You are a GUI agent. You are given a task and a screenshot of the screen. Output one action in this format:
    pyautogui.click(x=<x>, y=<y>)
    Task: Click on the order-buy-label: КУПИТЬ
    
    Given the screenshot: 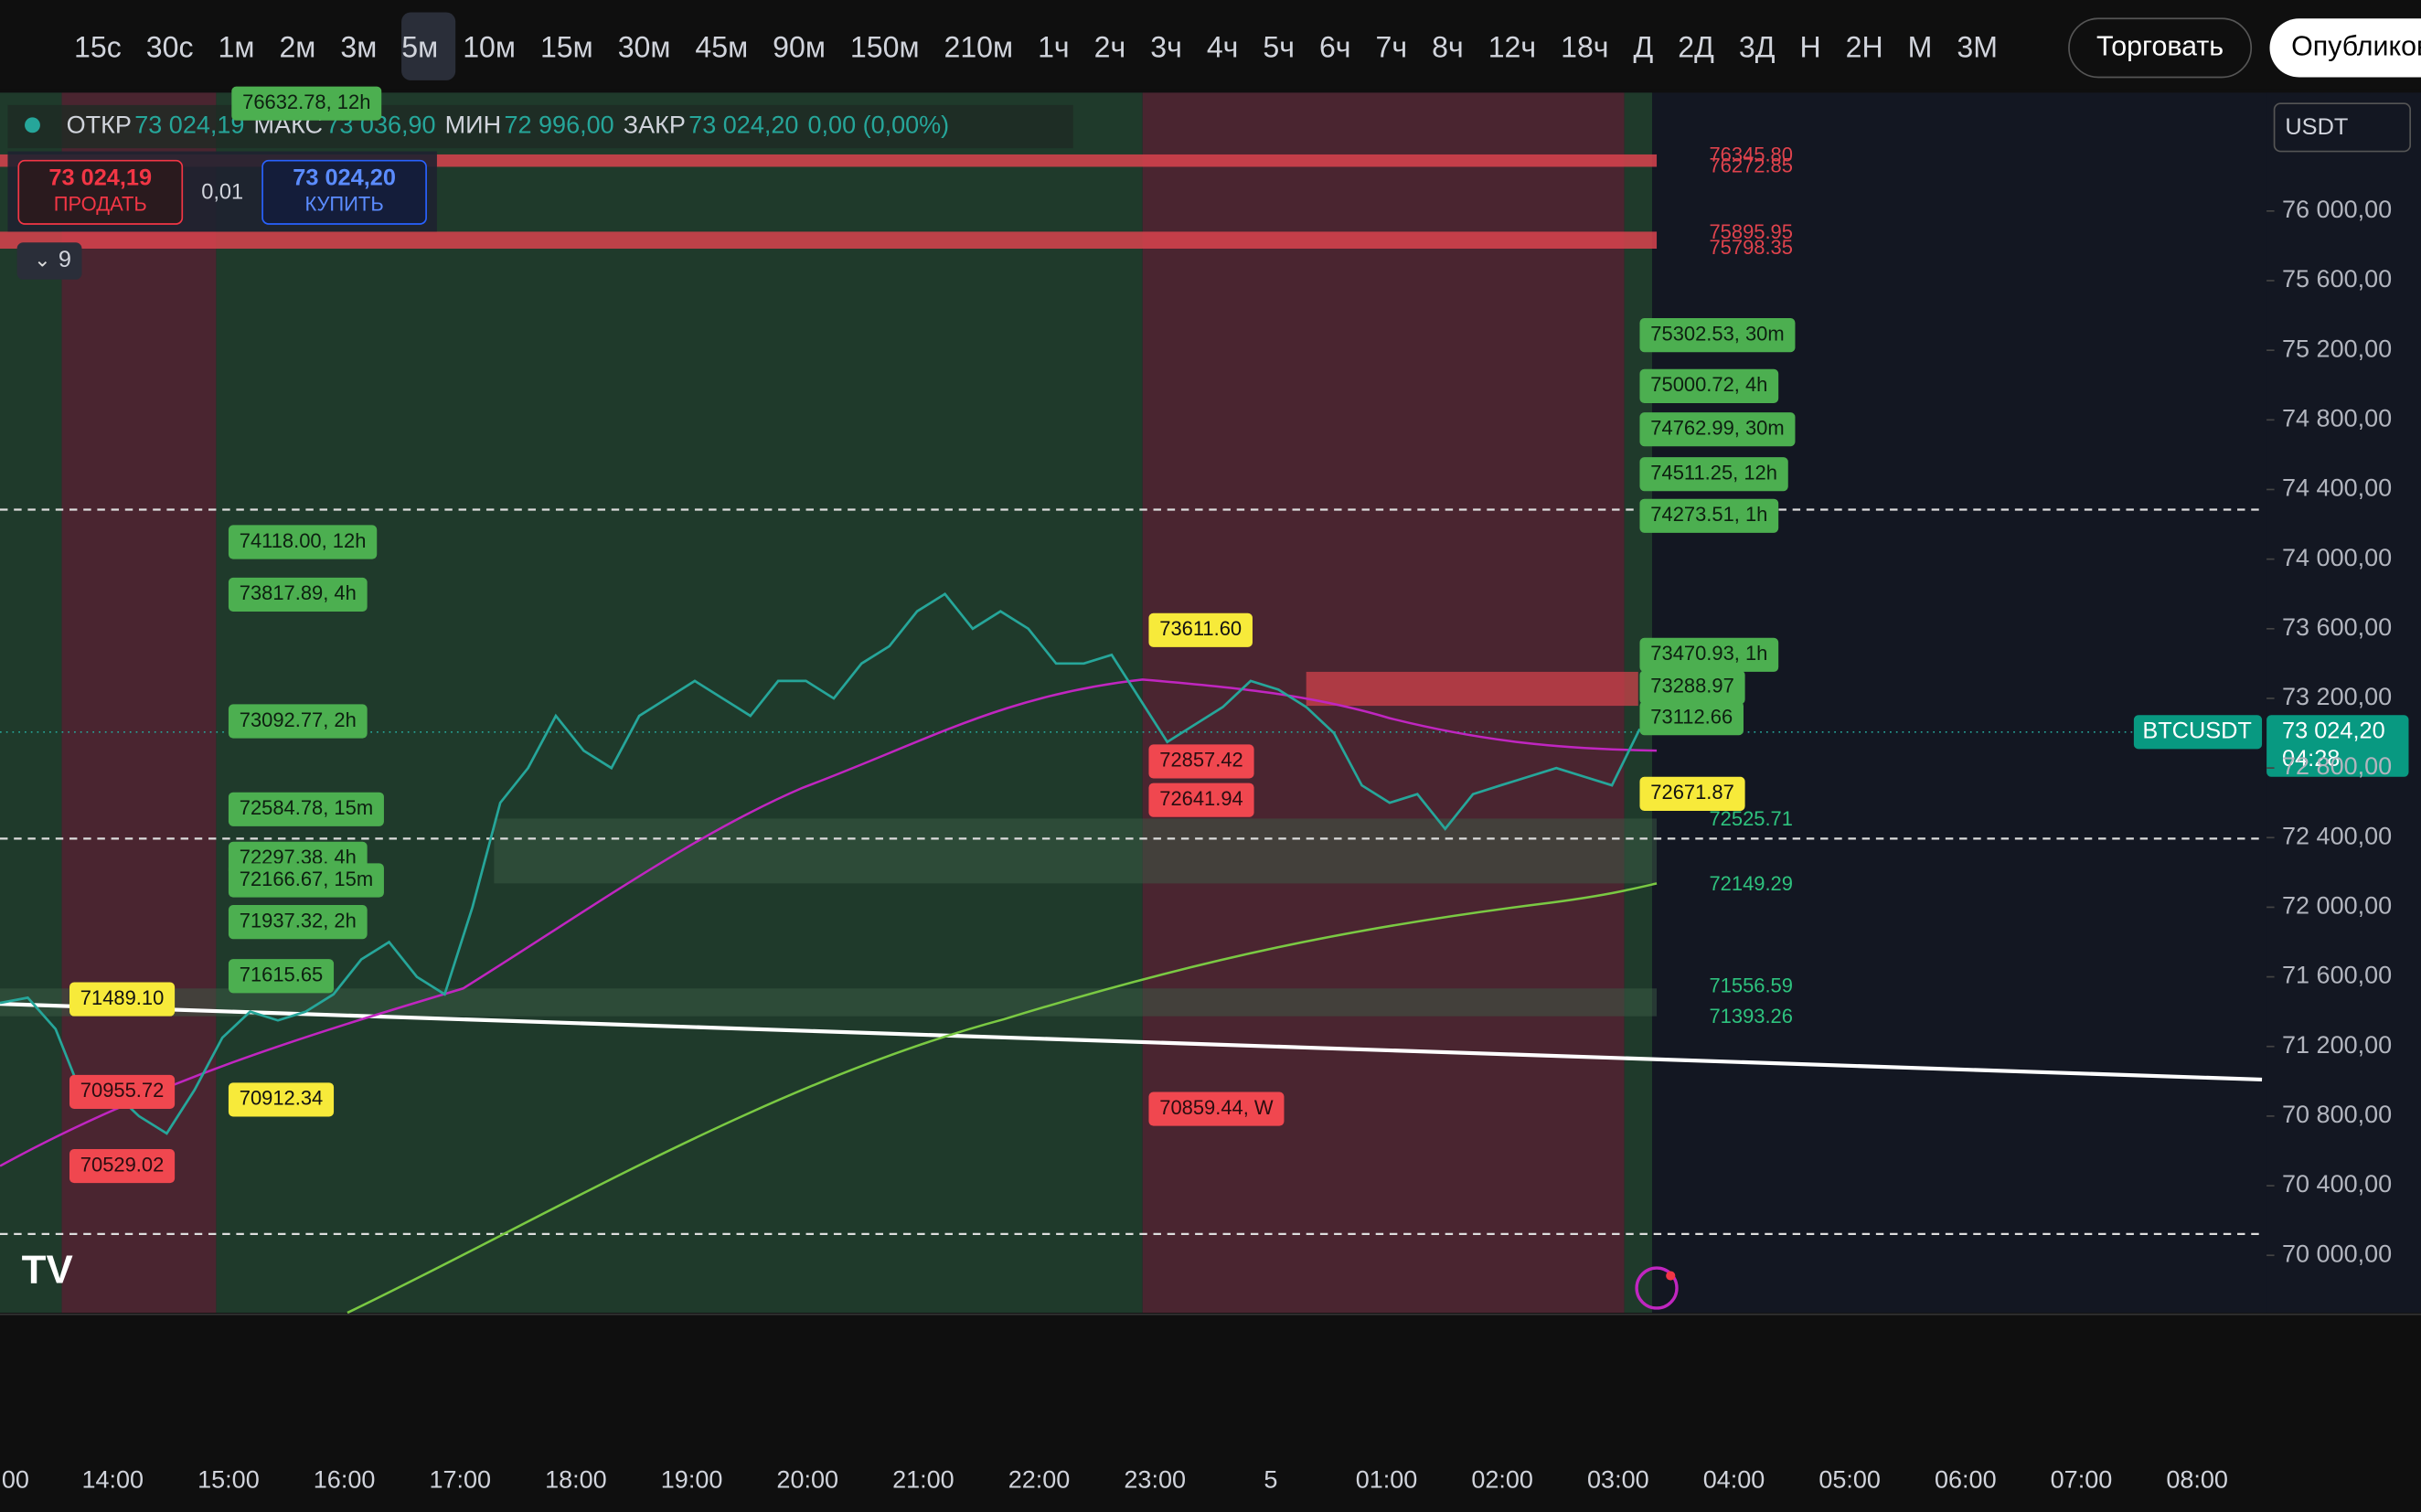 What is the action you would take?
    pyautogui.click(x=343, y=203)
    